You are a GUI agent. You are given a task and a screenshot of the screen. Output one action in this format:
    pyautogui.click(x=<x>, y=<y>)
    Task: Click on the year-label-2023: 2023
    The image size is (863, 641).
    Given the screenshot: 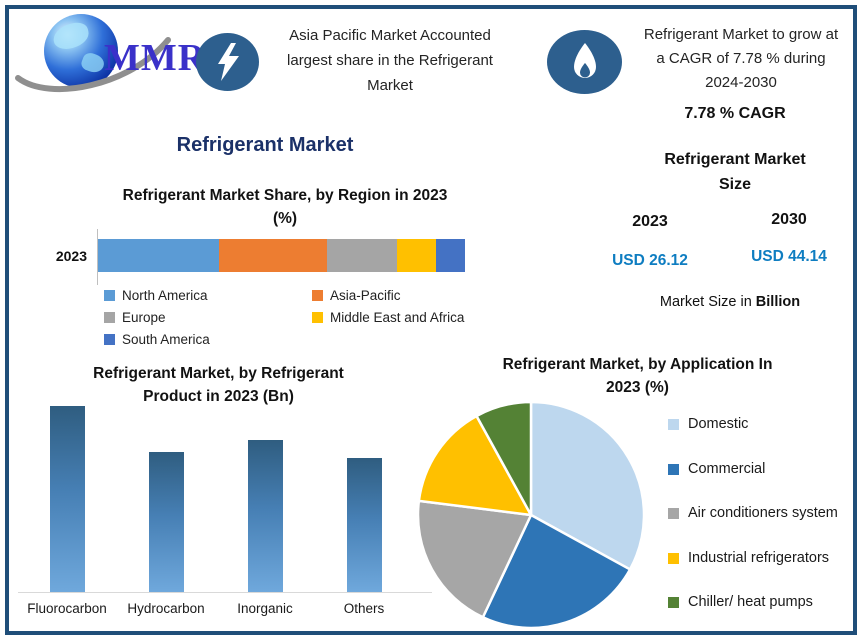 What is the action you would take?
    pyautogui.click(x=650, y=221)
    